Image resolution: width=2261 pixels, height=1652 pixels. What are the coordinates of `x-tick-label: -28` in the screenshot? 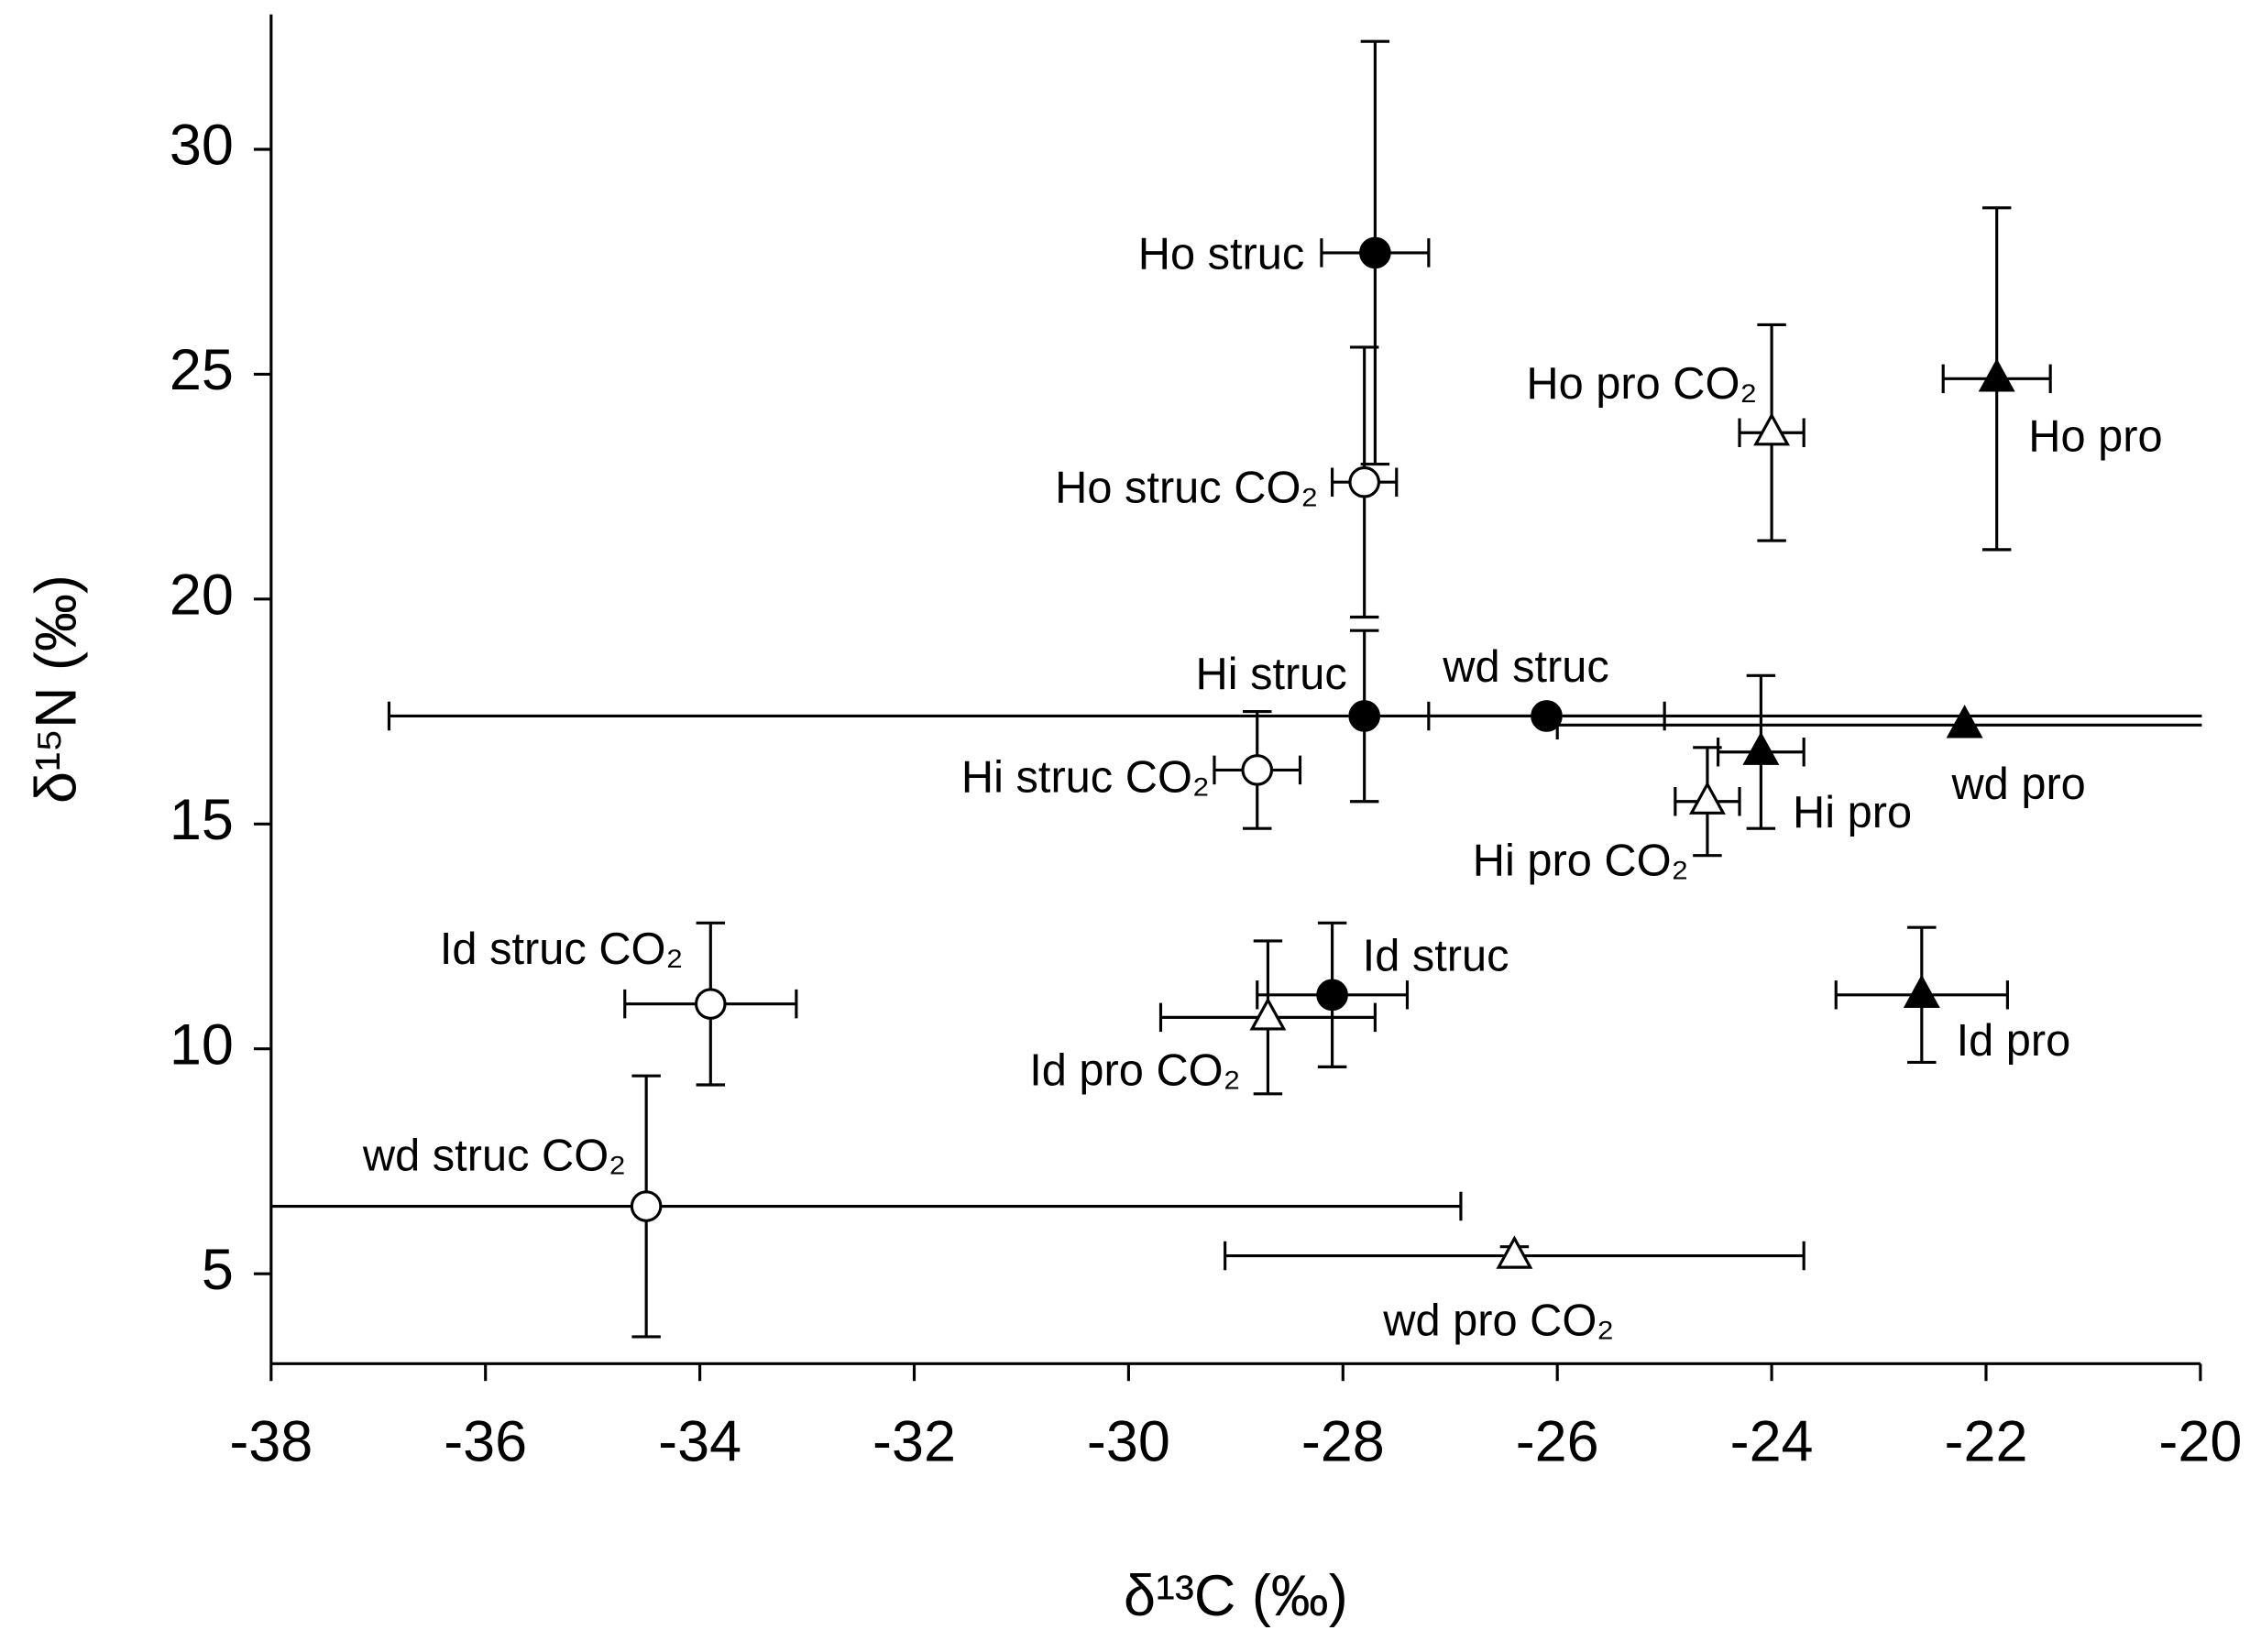 It's located at (1343, 1442).